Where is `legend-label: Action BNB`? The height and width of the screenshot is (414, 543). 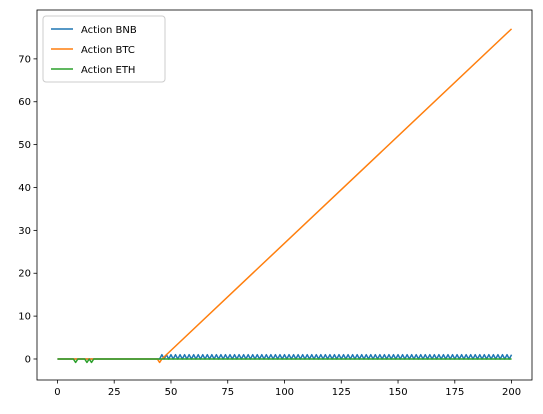
legend-label: Action BNB is located at coordinates (109, 30).